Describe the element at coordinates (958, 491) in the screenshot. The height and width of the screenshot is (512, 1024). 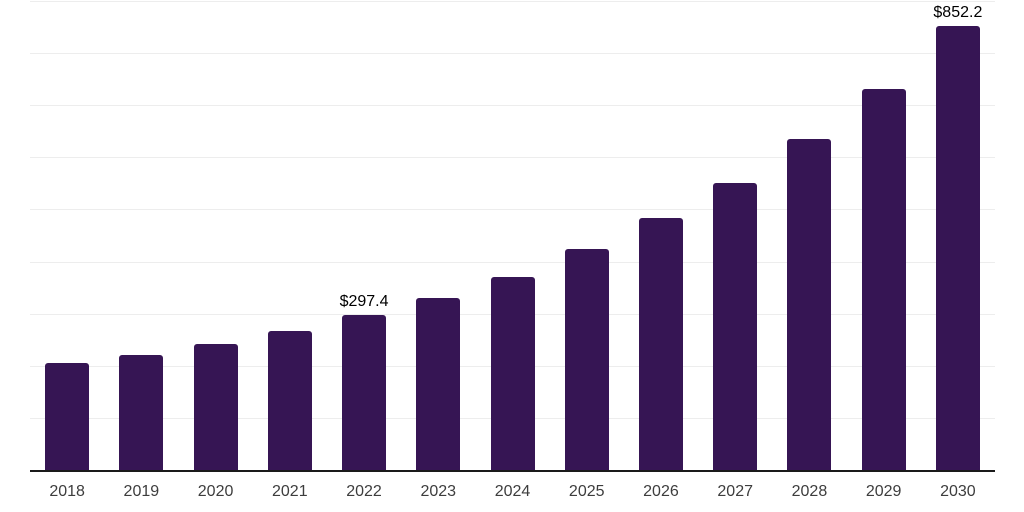
I see `x-tick-2030: 2030` at that location.